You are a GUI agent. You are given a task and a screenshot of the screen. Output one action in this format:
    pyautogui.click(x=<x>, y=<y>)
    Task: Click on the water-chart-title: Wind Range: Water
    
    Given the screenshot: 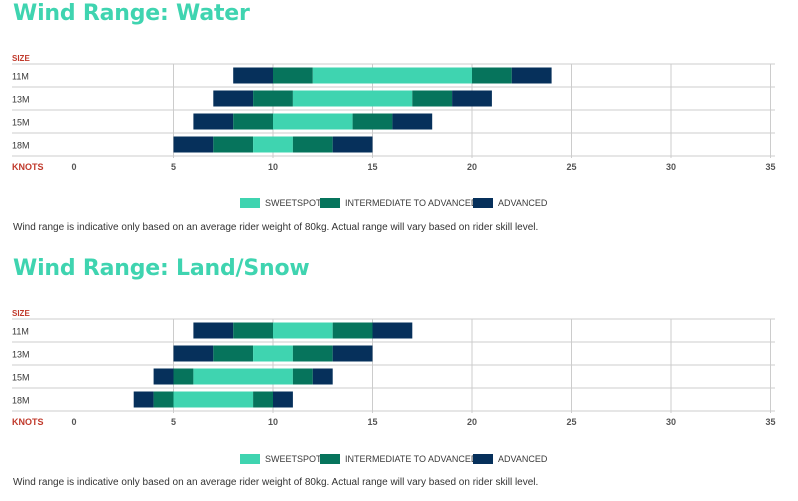 What is the action you would take?
    pyautogui.click(x=131, y=13)
    